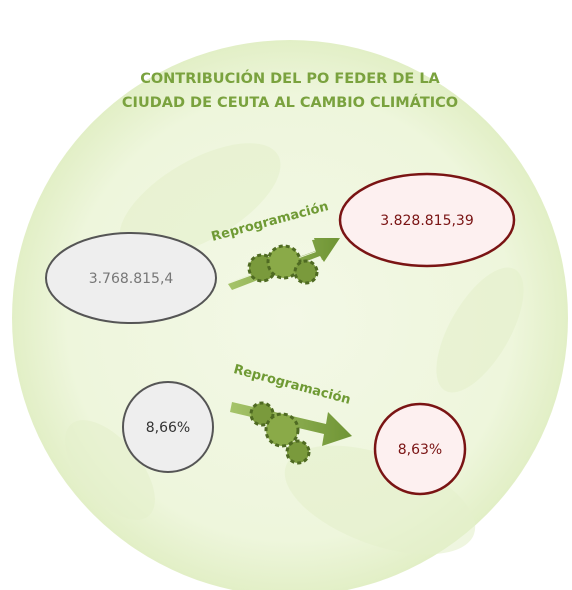 The height and width of the screenshot is (590, 572). I want to click on title: CONTRIBUCIÓN DEL PO FEDER DE LA, so click(290, 78).